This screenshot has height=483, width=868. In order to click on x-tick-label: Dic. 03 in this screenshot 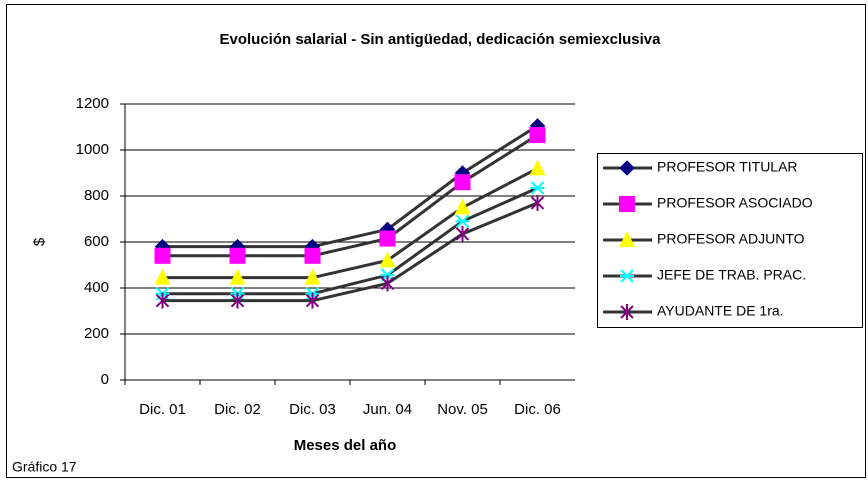, I will do `click(312, 409)`.